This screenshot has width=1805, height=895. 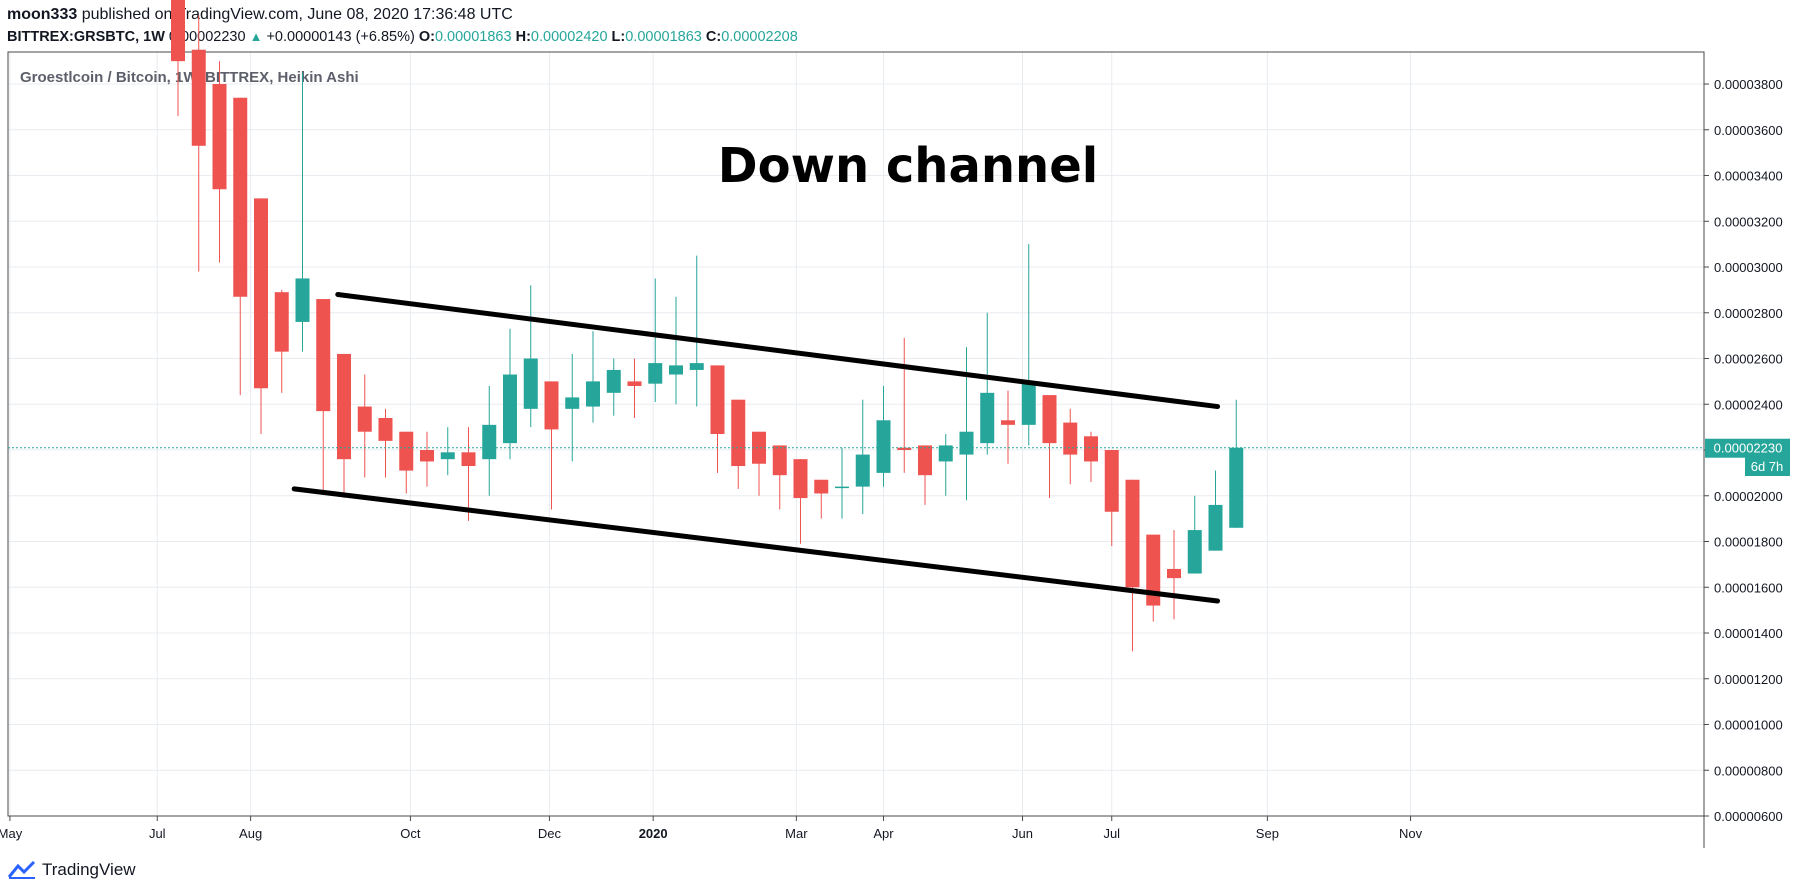 What do you see at coordinates (1748, 267) in the screenshot?
I see `price-tick-label: 0.00003000` at bounding box center [1748, 267].